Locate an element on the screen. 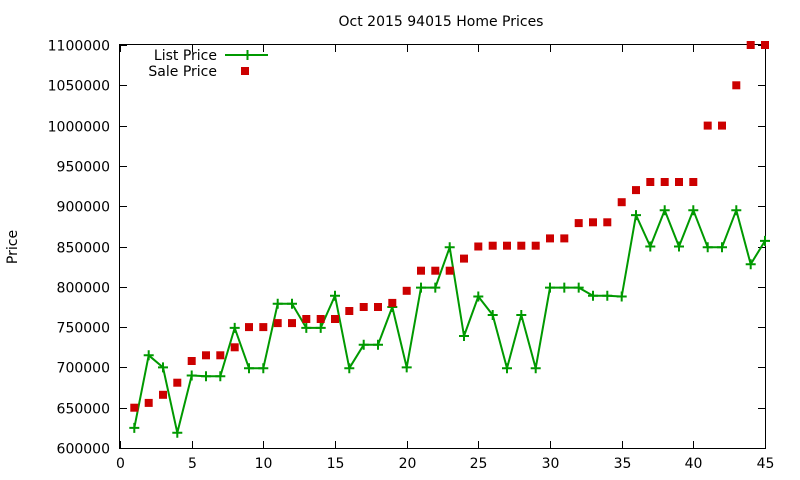 Image resolution: width=800 pixels, height=480 pixels. x-tick-label: 30 is located at coordinates (551, 464).